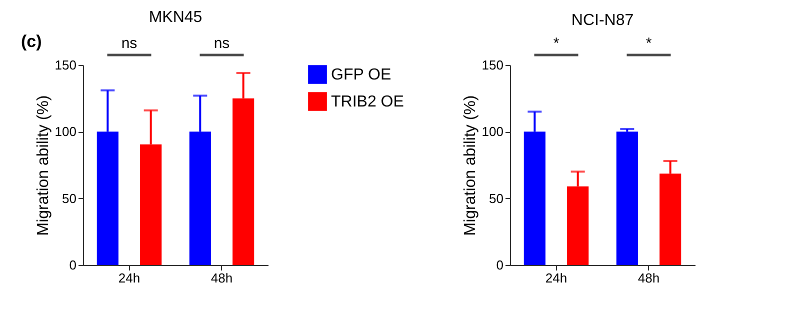 The height and width of the screenshot is (334, 802). Describe the element at coordinates (175, 17) in the screenshot. I see `chart-title: MKN45` at that location.